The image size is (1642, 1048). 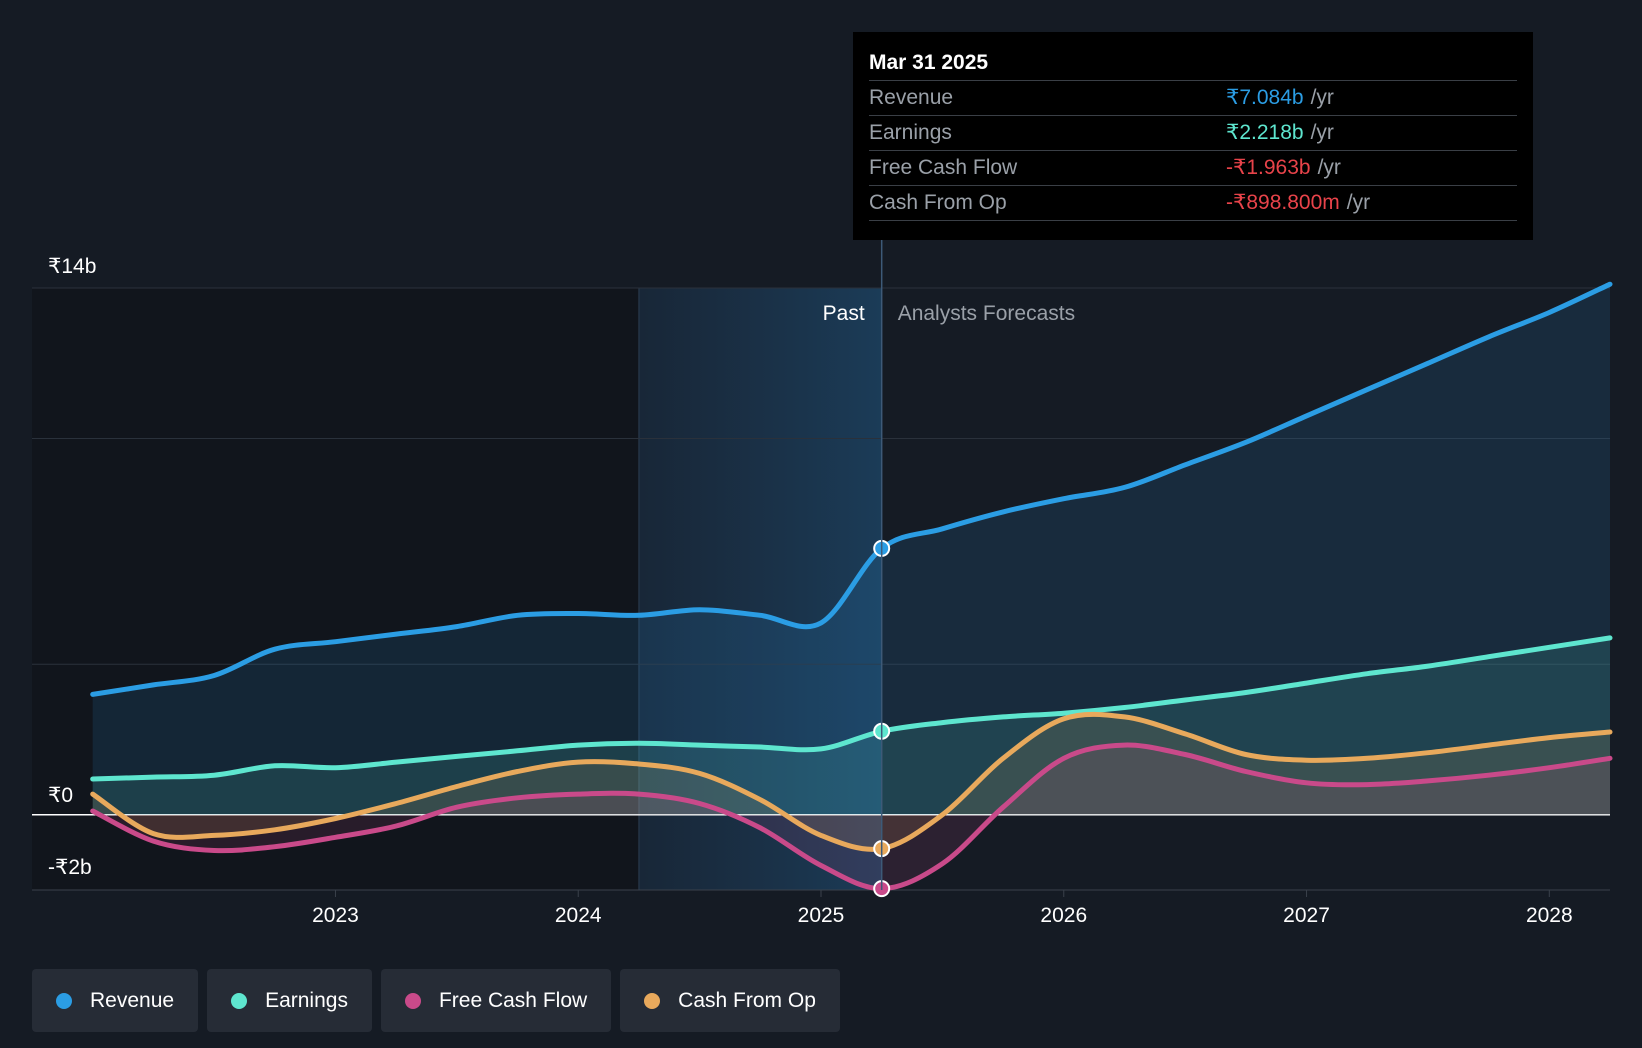 What do you see at coordinates (986, 313) in the screenshot?
I see `forecast-label: Analysts Forecasts` at bounding box center [986, 313].